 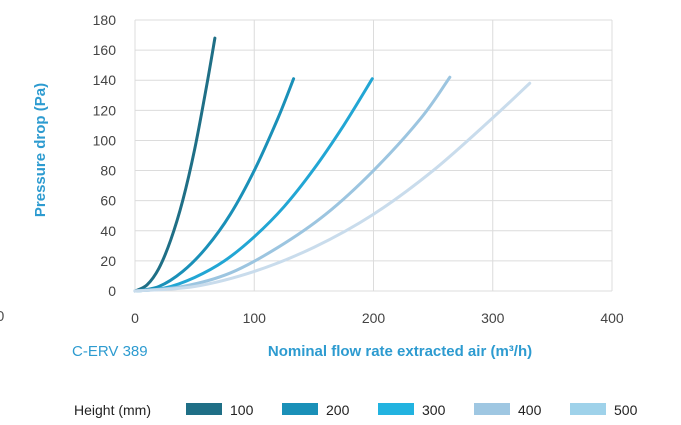 What do you see at coordinates (434, 410) in the screenshot?
I see `legend-label: 300` at bounding box center [434, 410].